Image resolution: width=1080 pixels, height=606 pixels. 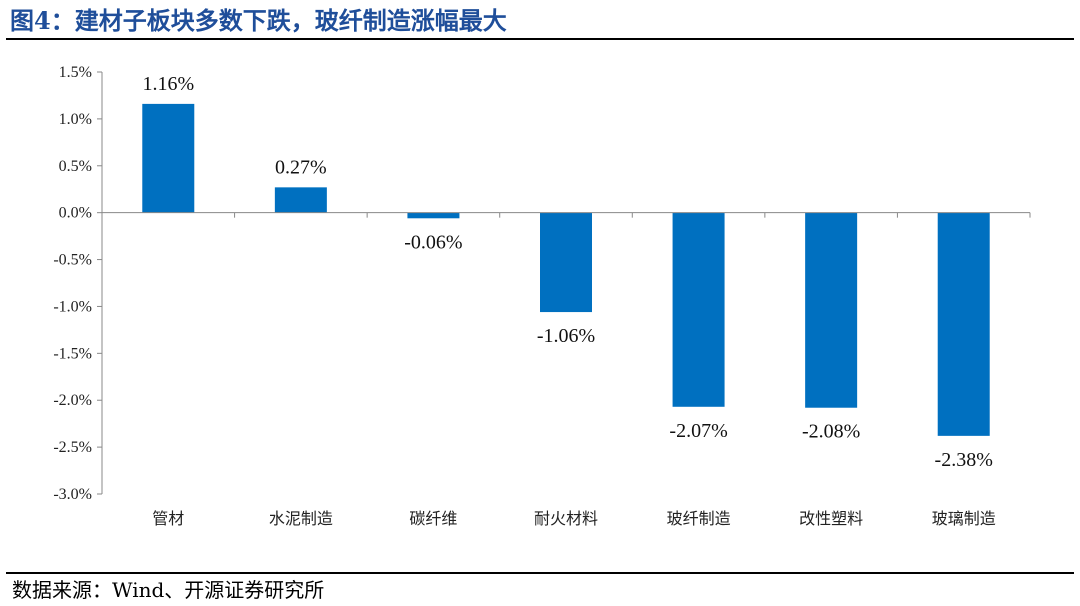 I want to click on category-label: 水泥制造, so click(x=301, y=518).